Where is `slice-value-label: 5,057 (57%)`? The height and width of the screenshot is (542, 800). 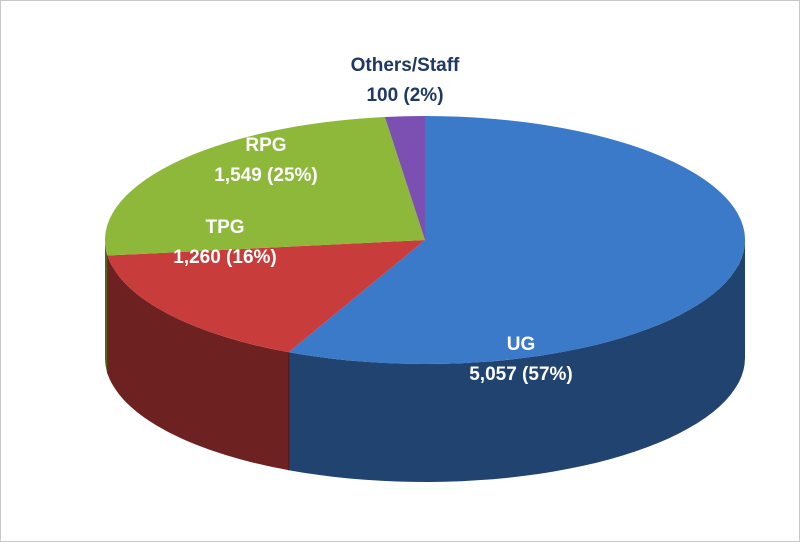 slice-value-label: 5,057 (57%) is located at coordinates (521, 374).